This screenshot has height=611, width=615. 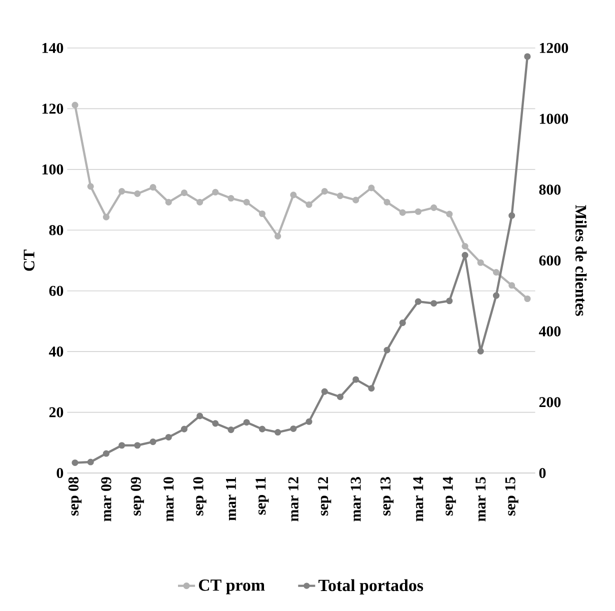 What do you see at coordinates (549, 331) in the screenshot?
I see `y2-tick-label: 400` at bounding box center [549, 331].